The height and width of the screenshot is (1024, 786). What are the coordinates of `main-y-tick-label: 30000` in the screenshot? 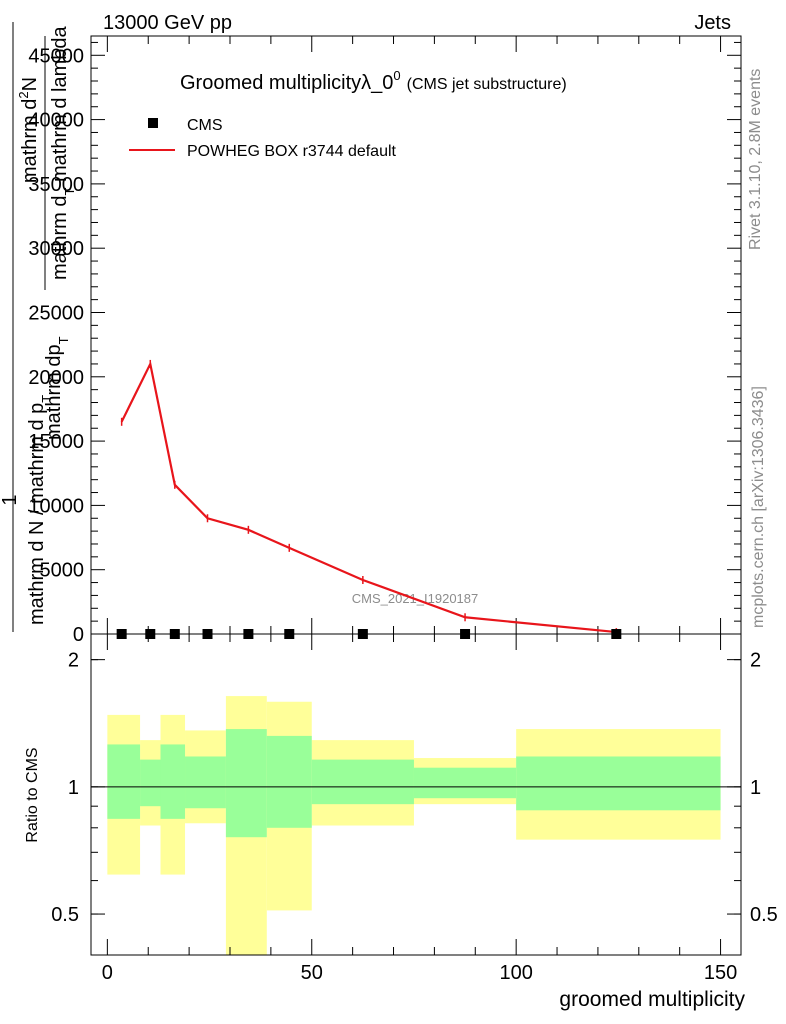 It's located at (56, 249).